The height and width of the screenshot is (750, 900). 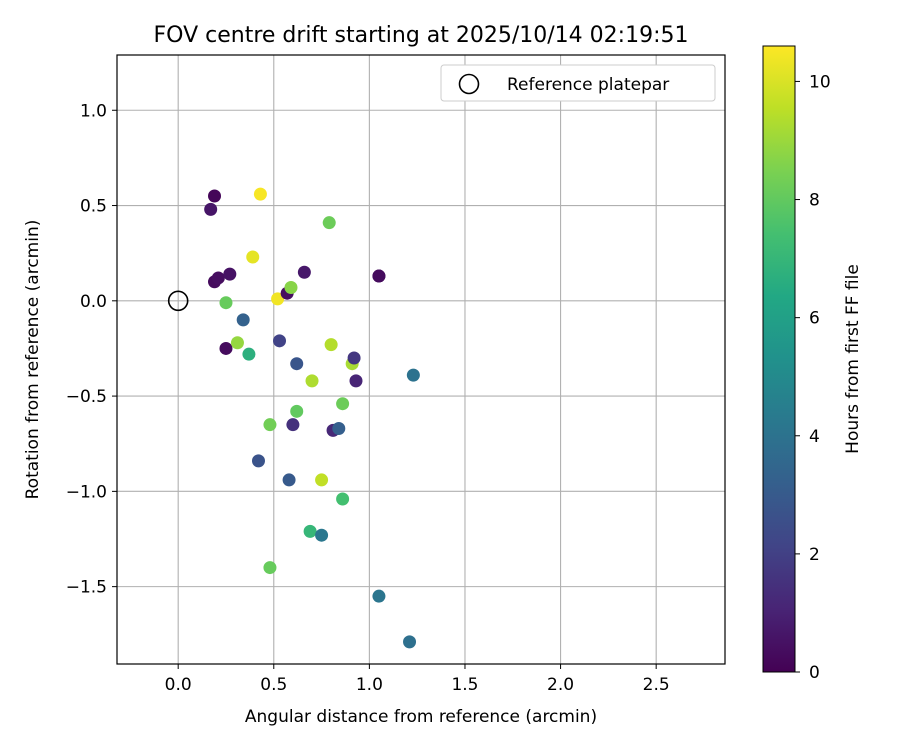 What do you see at coordinates (656, 685) in the screenshot?
I see `x-tick-label: 2.5` at bounding box center [656, 685].